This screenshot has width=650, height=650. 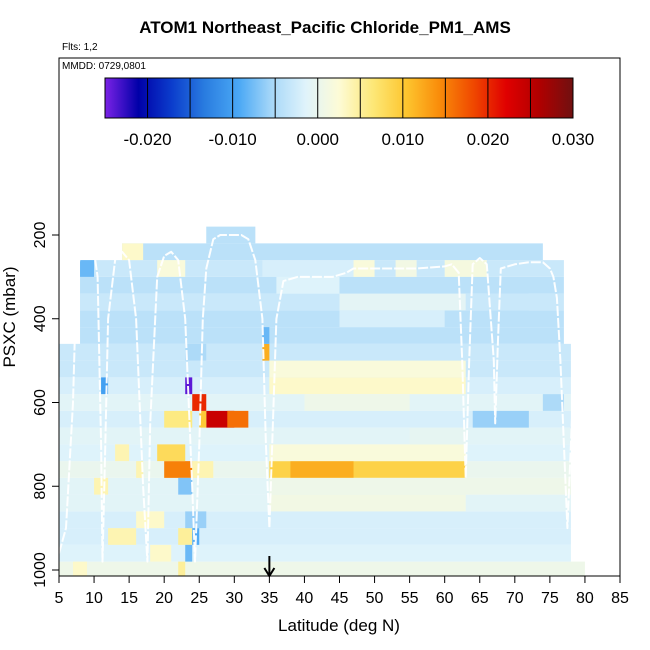 What do you see at coordinates (40, 402) in the screenshot?
I see `y-tick-label: 600` at bounding box center [40, 402].